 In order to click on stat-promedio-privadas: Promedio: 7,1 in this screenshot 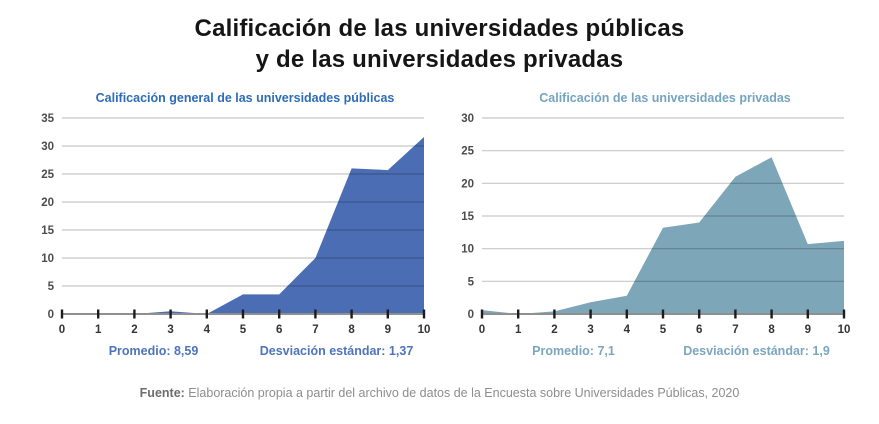, I will do `click(573, 351)`.